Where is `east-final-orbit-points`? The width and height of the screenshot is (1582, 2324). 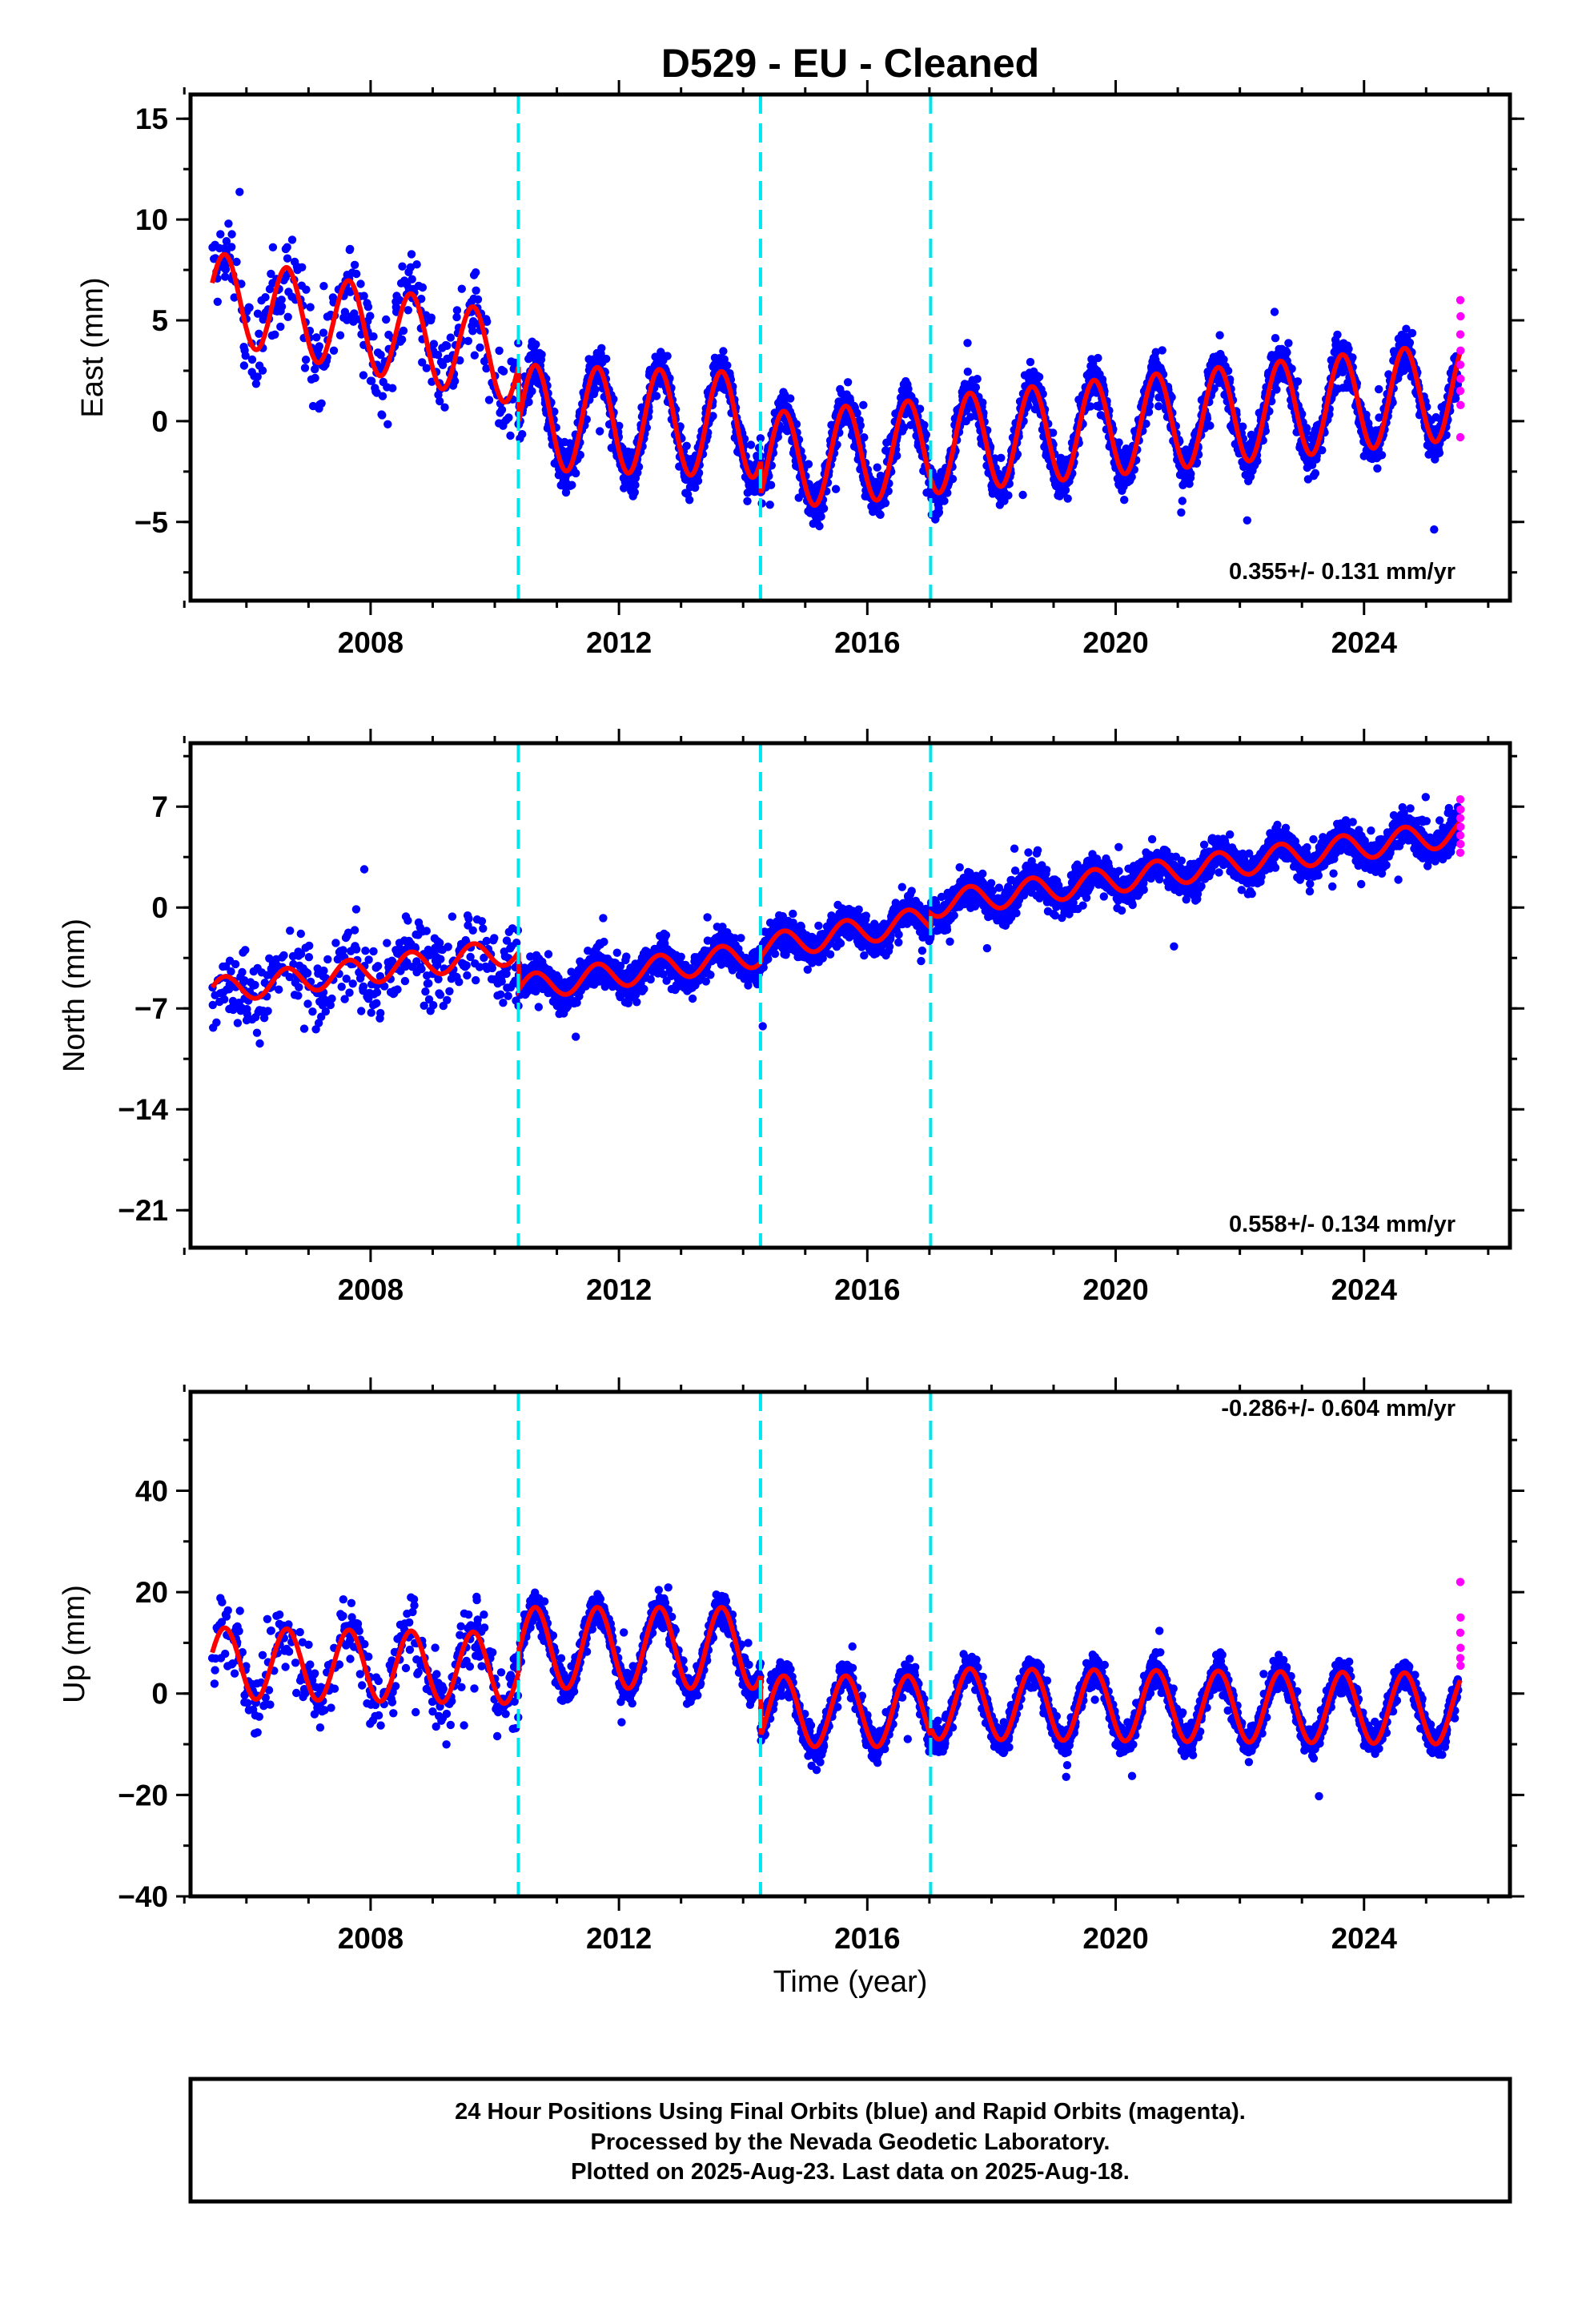 east-final-orbit-points is located at coordinates (836, 360).